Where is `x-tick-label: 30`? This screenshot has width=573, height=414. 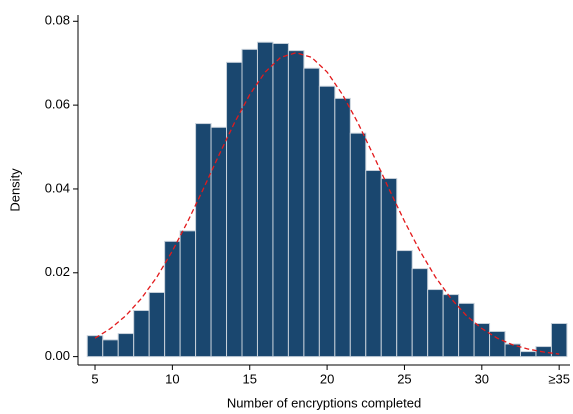 x-tick-label: 30 is located at coordinates (482, 378).